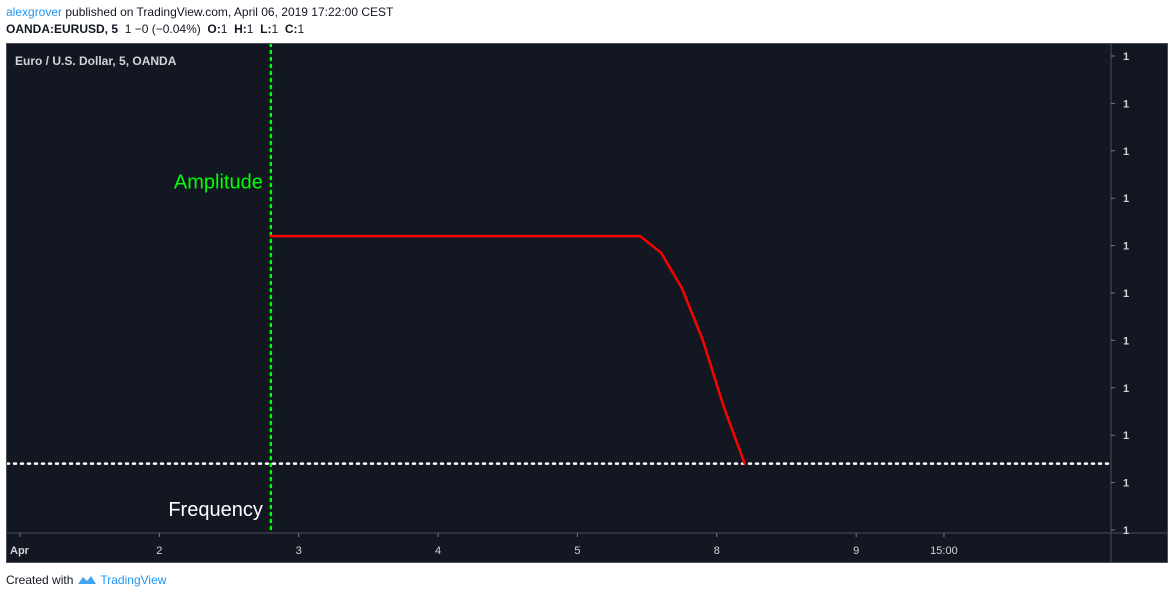  What do you see at coordinates (62, 29) in the screenshot?
I see `symbol-label: OANDA:EURUSD, 5` at bounding box center [62, 29].